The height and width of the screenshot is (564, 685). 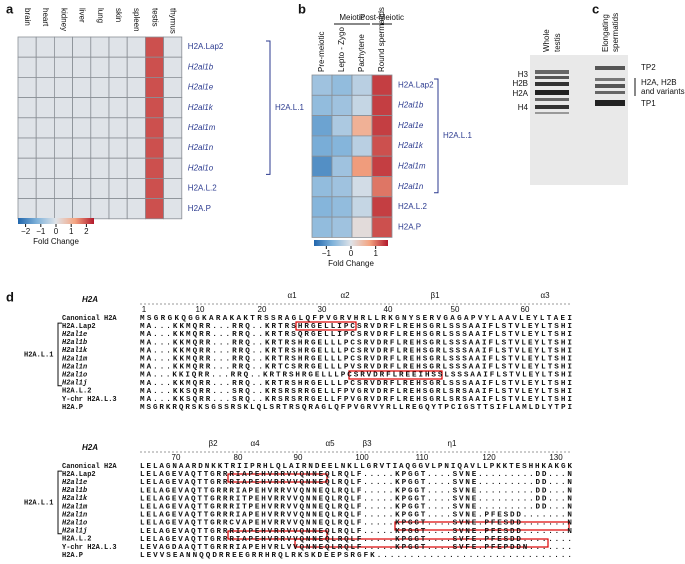 What do you see at coordinates (412, 206) in the screenshot?
I see `row-label: H2A.L.2` at bounding box center [412, 206].